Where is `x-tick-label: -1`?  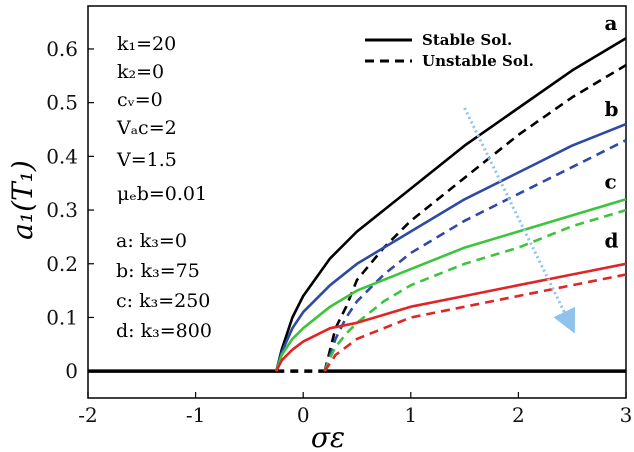 x-tick-label: -1 is located at coordinates (195, 415).